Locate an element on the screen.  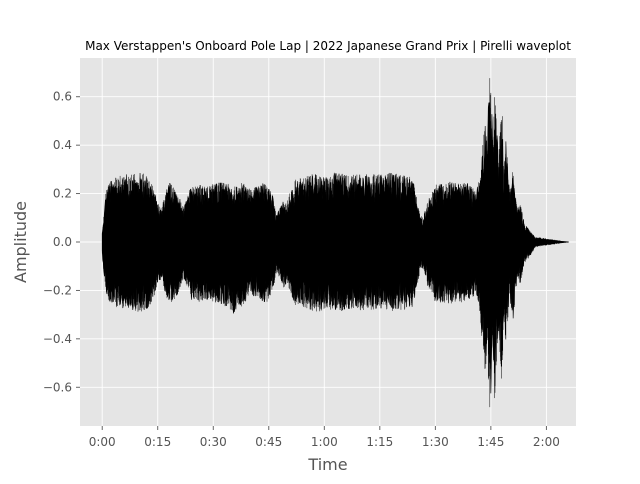
y-tick-label: −0.4 is located at coordinates (57, 339).